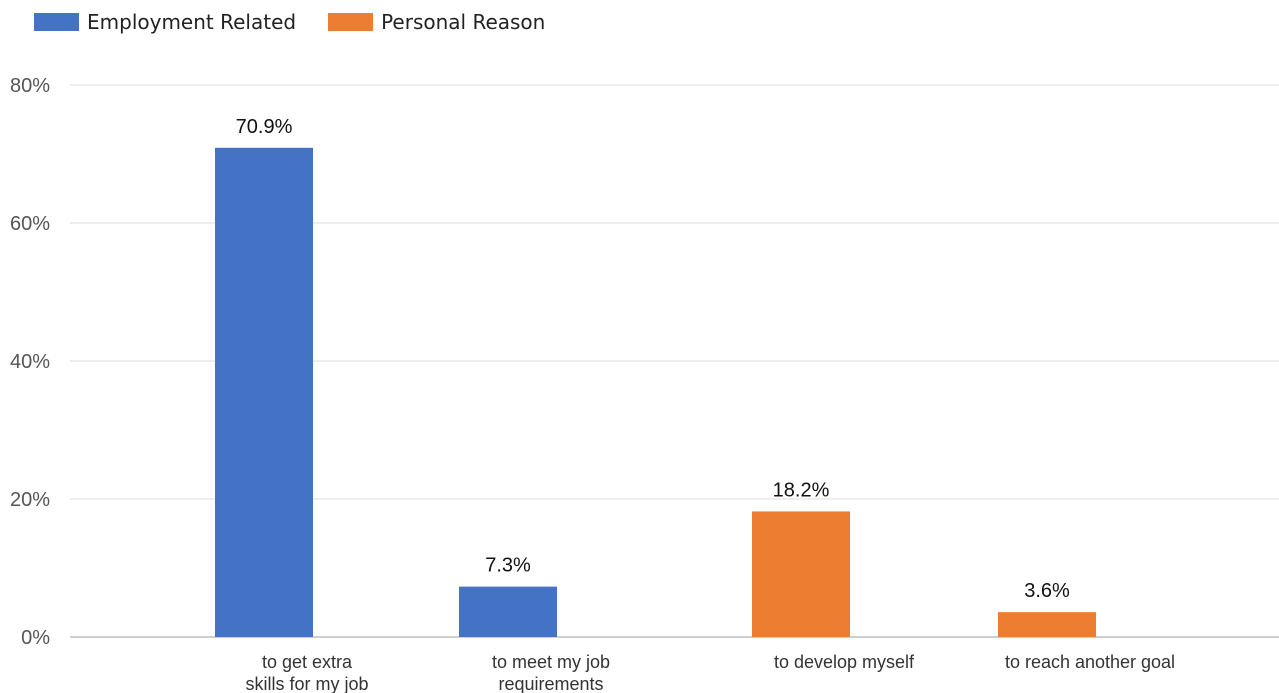 This screenshot has width=1279, height=693. I want to click on legend-item-personal-reason: Personal Reason, so click(436, 22).